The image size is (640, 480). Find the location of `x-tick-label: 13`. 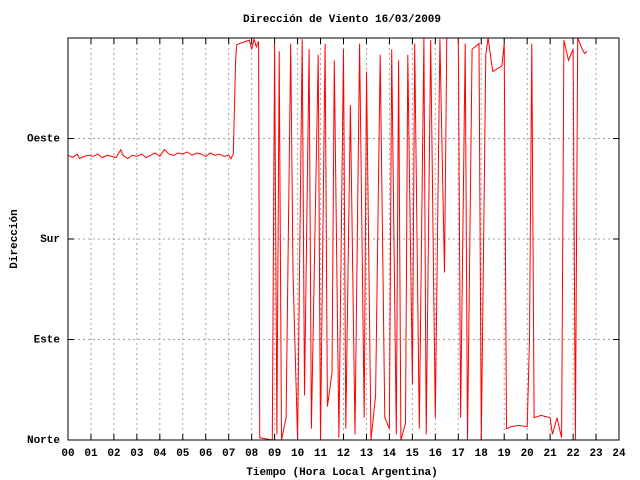

x-tick-label: 13 is located at coordinates (367, 454).